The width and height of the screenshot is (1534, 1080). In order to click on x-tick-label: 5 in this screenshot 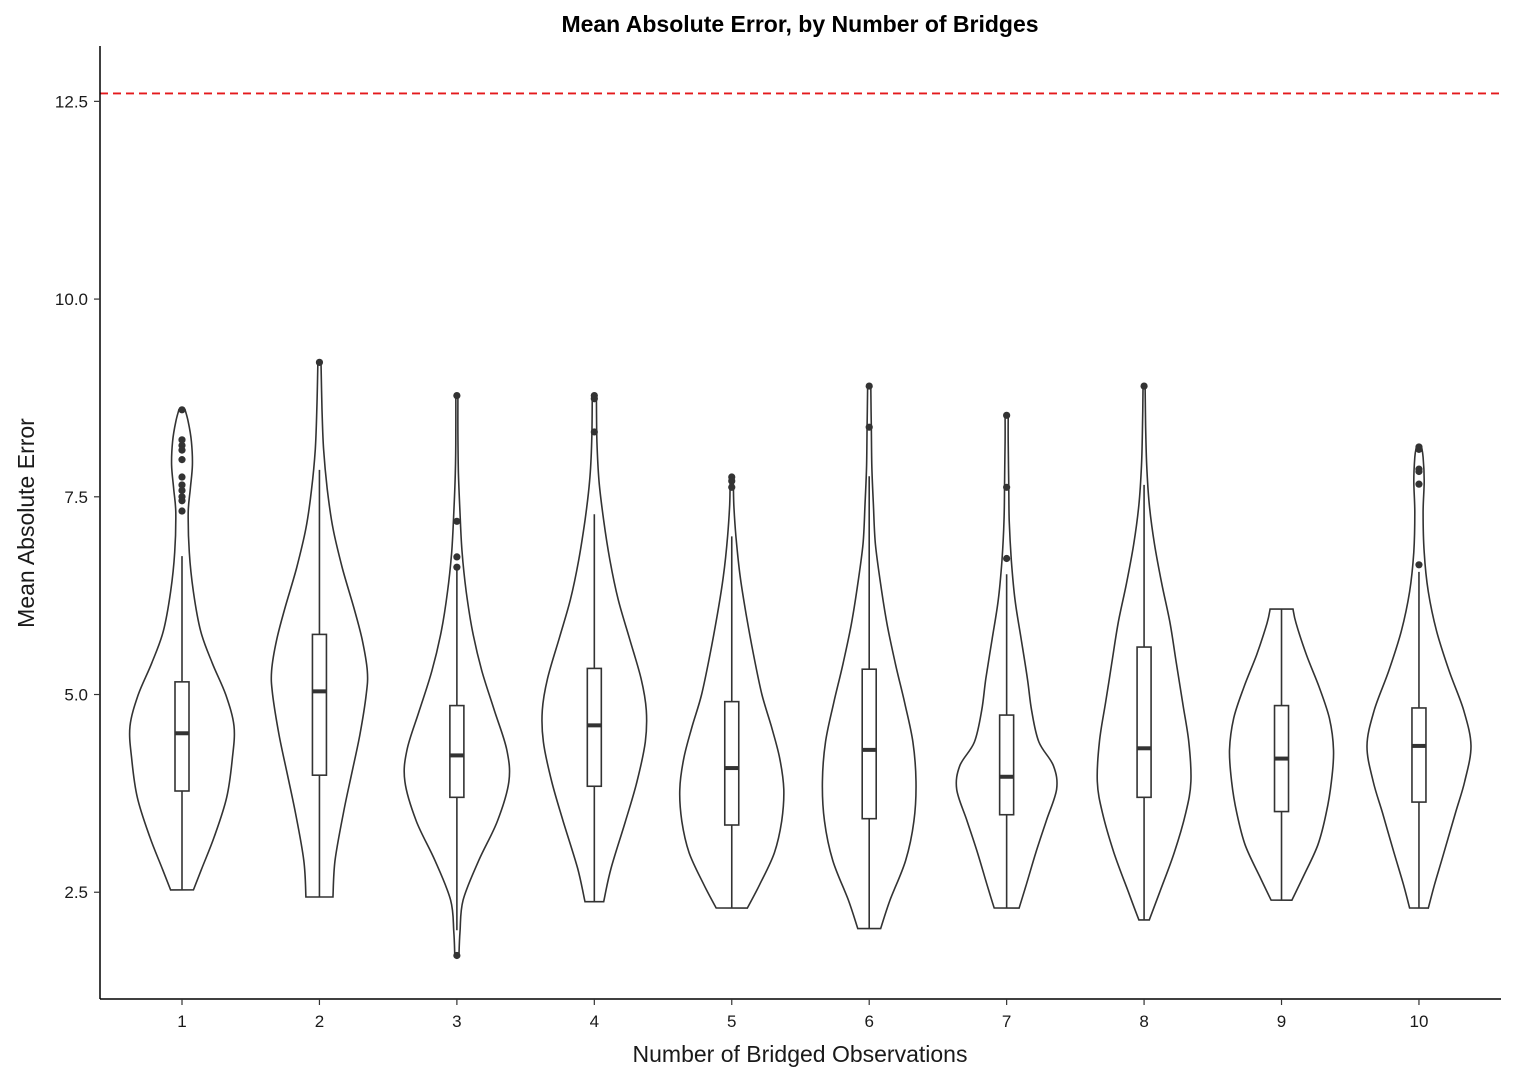, I will do `click(731, 1021)`.